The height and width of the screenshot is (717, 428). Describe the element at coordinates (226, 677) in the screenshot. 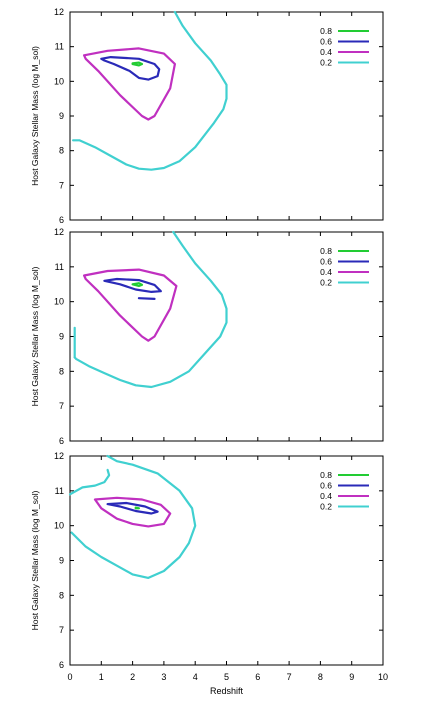

I see `x-tick-label: 5` at that location.